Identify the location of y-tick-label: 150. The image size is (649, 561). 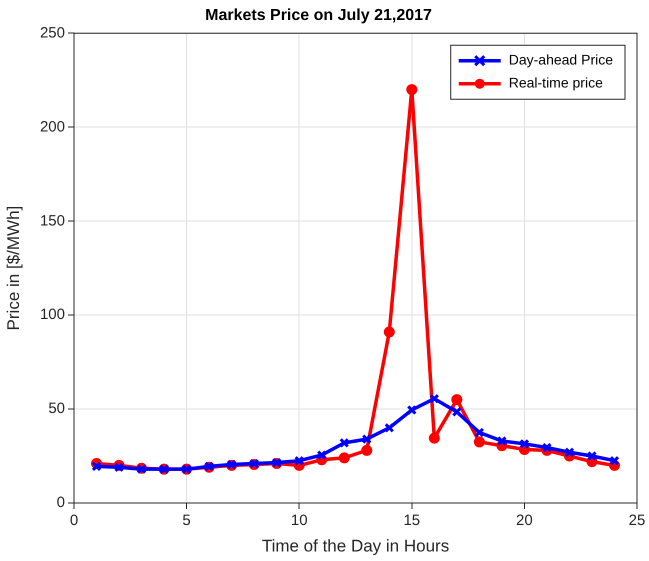
(52, 221).